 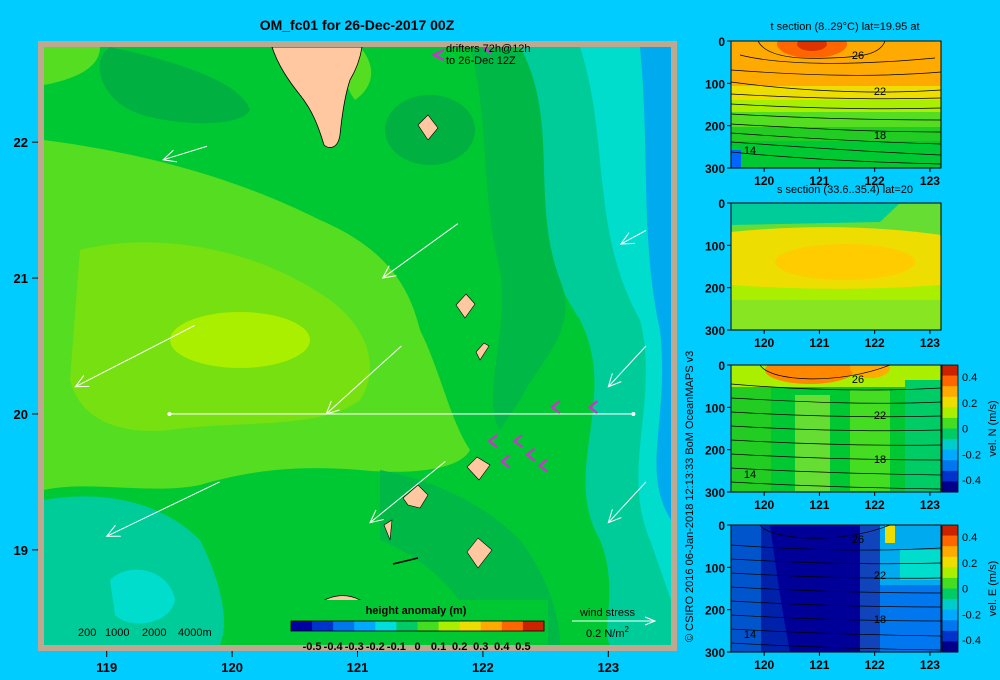 What do you see at coordinates (21, 414) in the screenshot?
I see `map-y-tick-label: 20` at bounding box center [21, 414].